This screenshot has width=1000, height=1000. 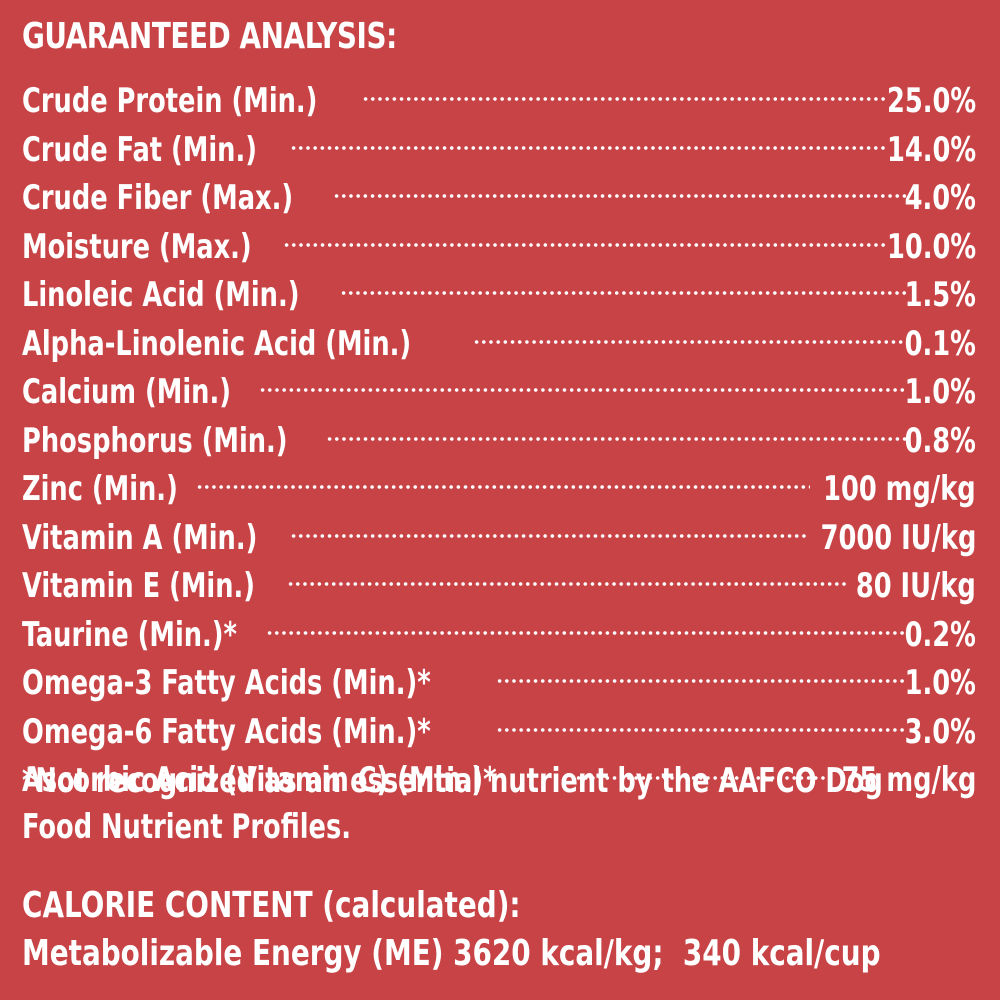 What do you see at coordinates (226, 731) in the screenshot?
I see `nutrient-label: Omega-6 Fatty Acids (Min.)*` at bounding box center [226, 731].